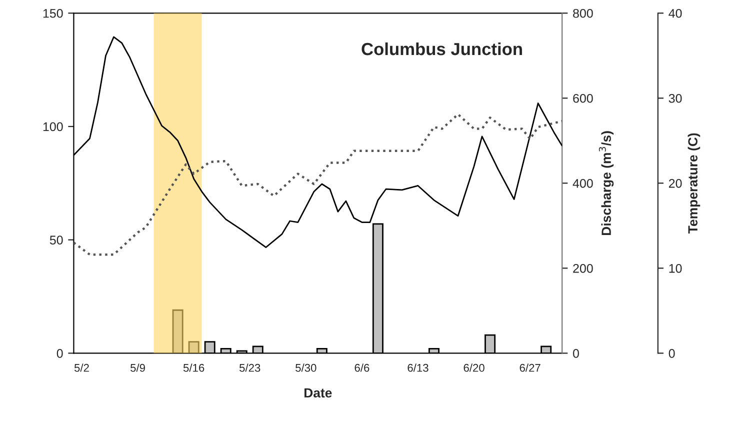  I want to click on y2-tick-label: 400, so click(582, 183).